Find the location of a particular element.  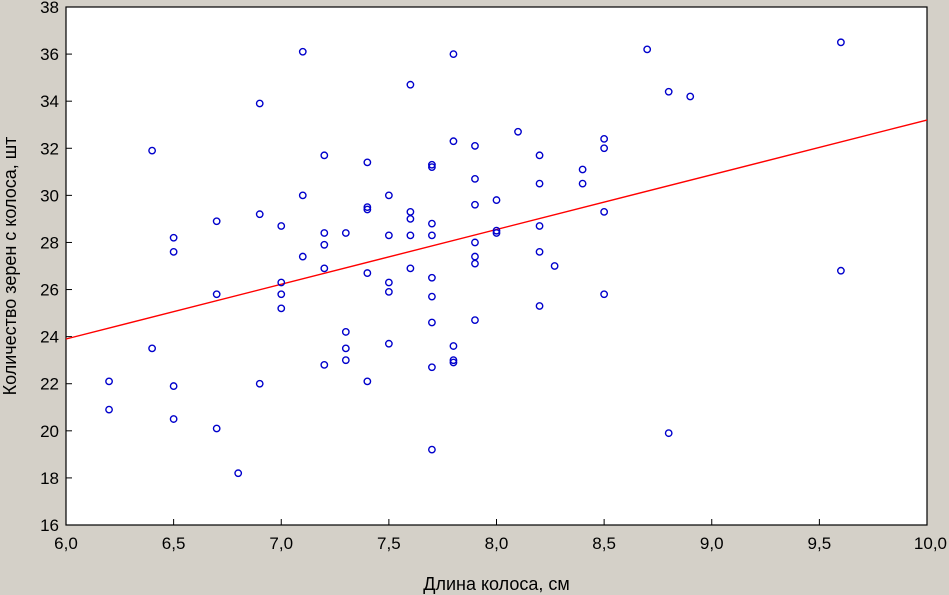

y-tick-label: 16 is located at coordinates (49, 525).